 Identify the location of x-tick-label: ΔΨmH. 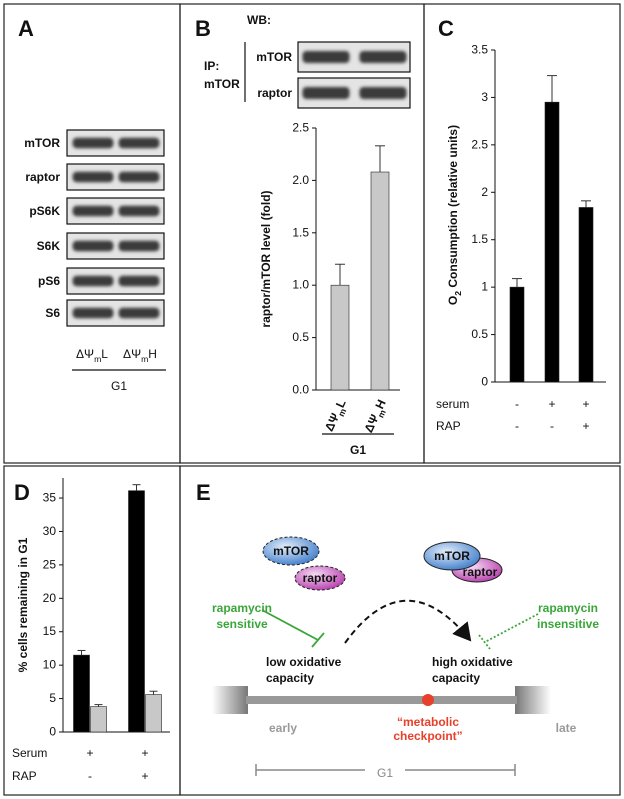
(376, 416).